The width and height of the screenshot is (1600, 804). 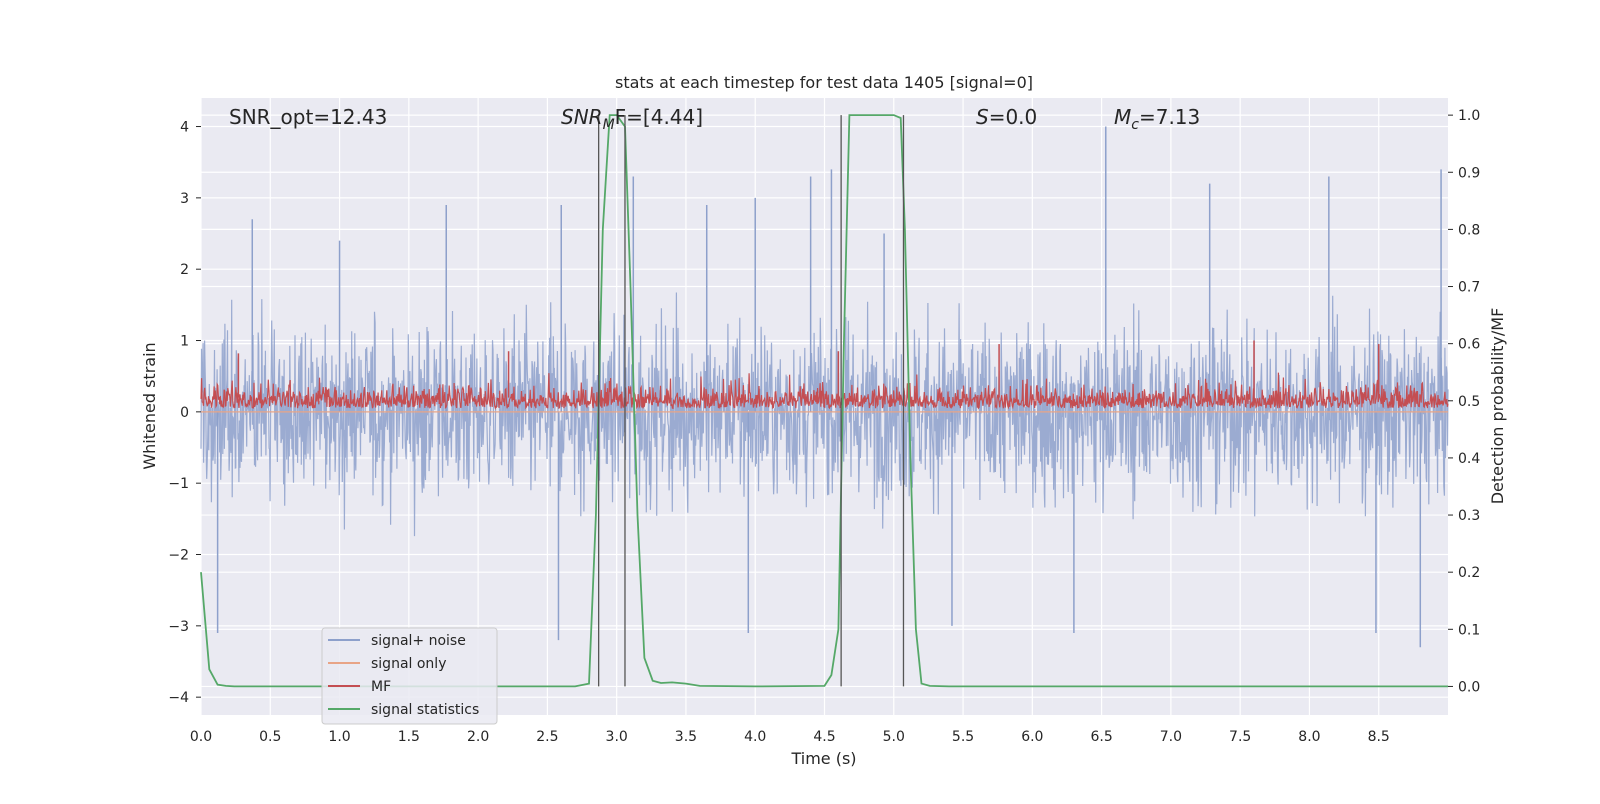 I want to click on y-left-tick-label: −1, so click(x=178, y=484).